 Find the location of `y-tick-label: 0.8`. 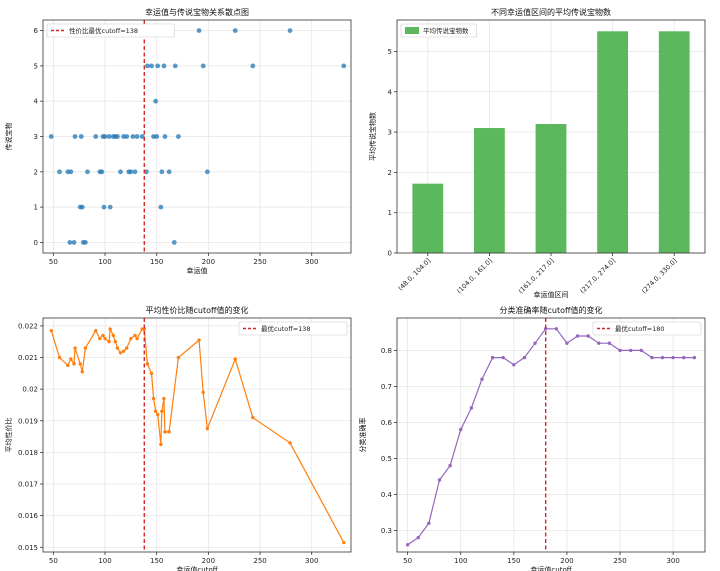

y-tick-label: 0.8 is located at coordinates (386, 351).